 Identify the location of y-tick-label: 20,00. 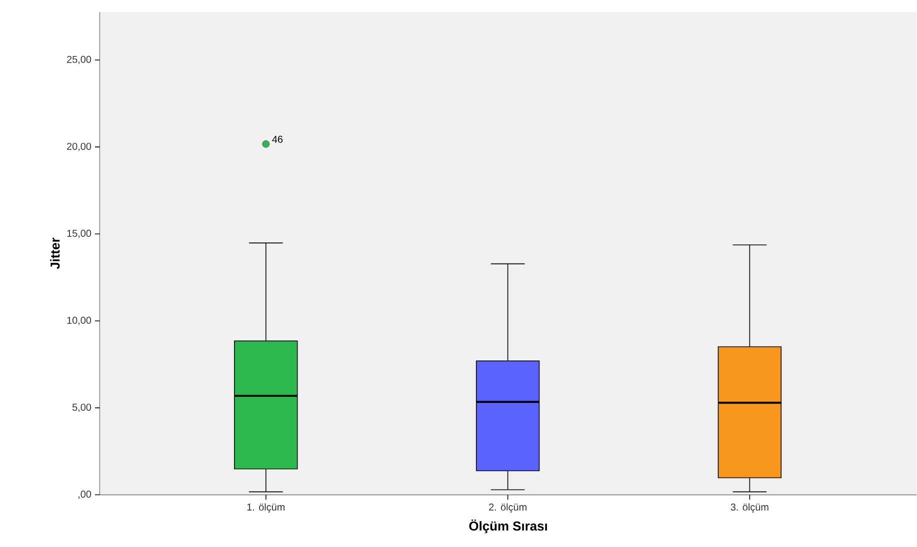
(79, 147).